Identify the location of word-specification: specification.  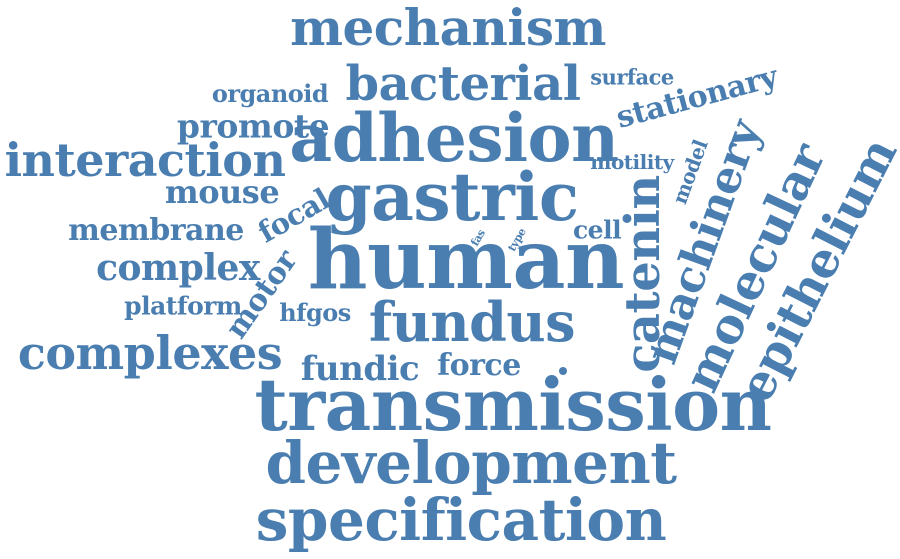
(461, 520).